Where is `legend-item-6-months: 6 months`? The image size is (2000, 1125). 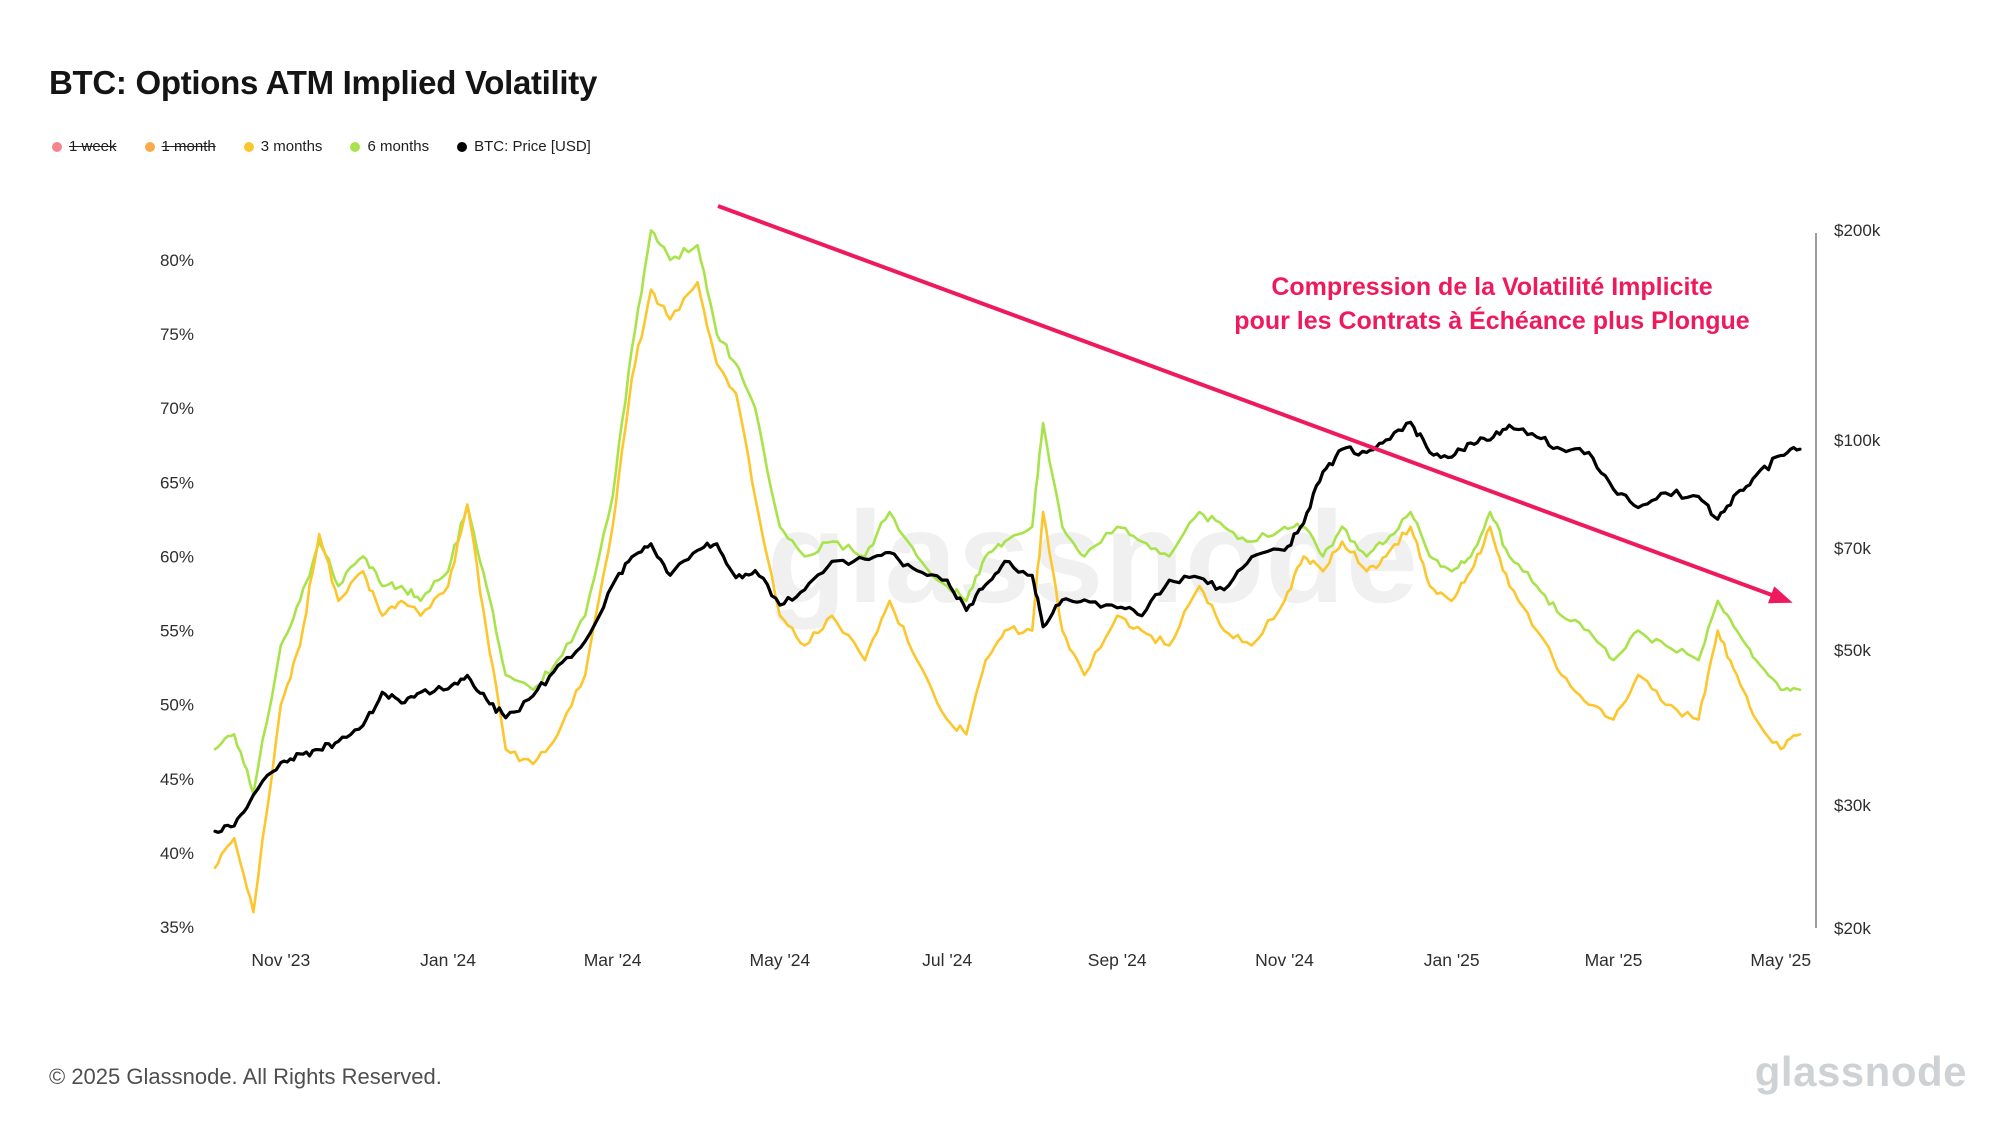 legend-item-6-months: 6 months is located at coordinates (389, 146).